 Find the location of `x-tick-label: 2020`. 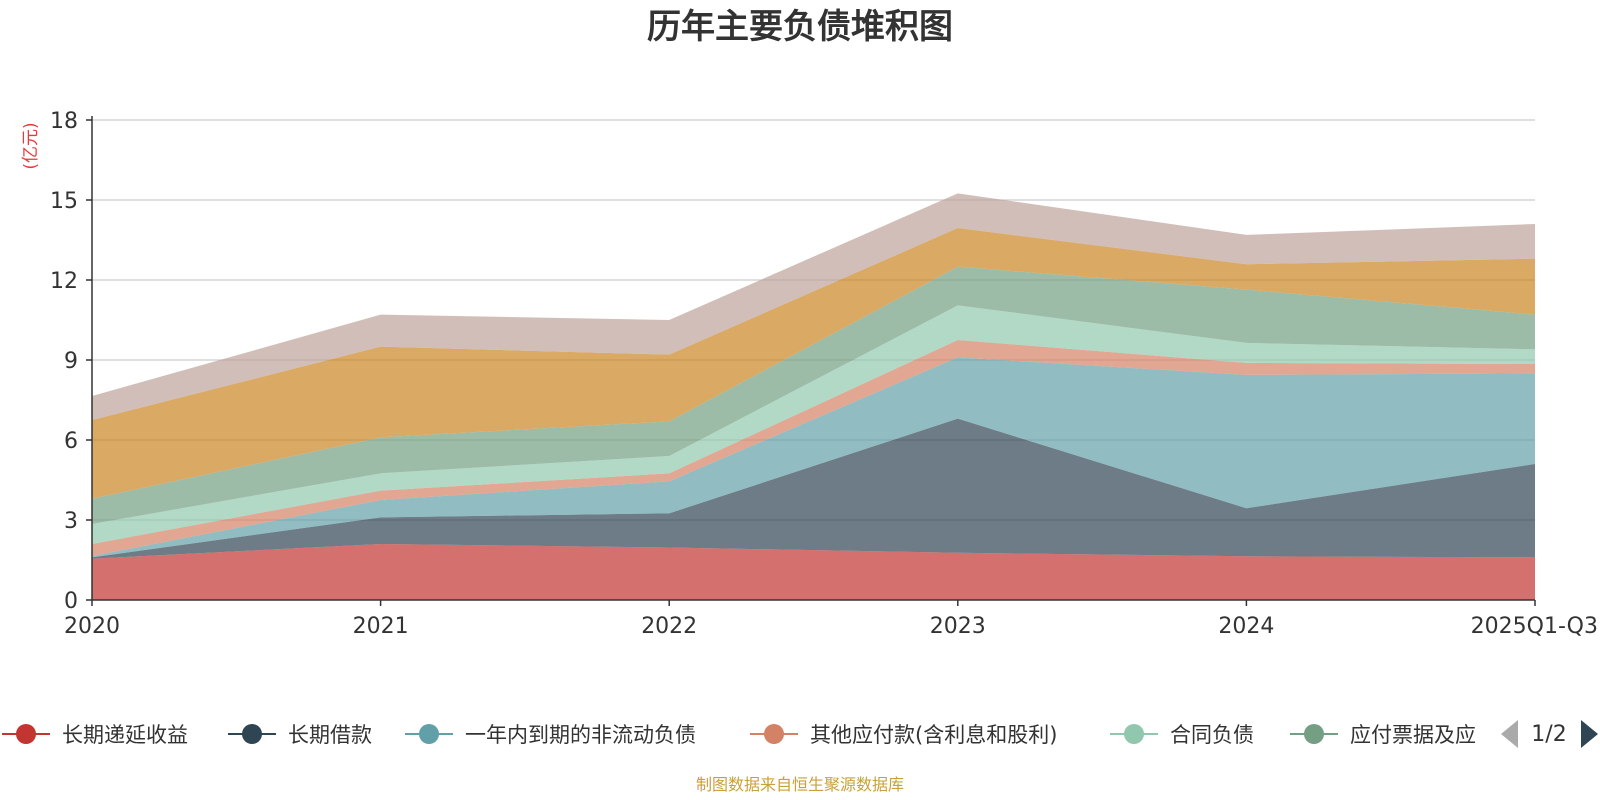

x-tick-label: 2020 is located at coordinates (92, 626).